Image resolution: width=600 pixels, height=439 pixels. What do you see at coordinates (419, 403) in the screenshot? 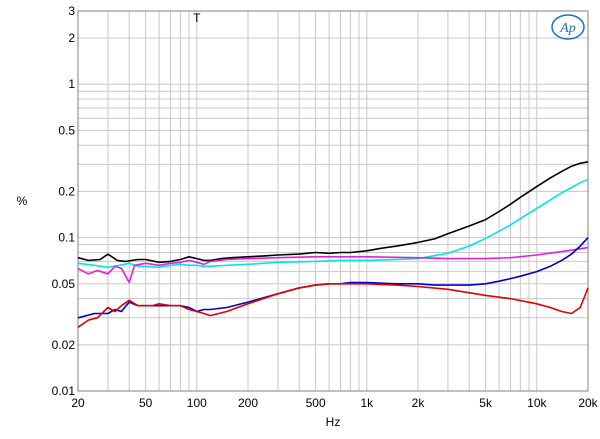
I see `x-tick-label: 2k` at bounding box center [419, 403].